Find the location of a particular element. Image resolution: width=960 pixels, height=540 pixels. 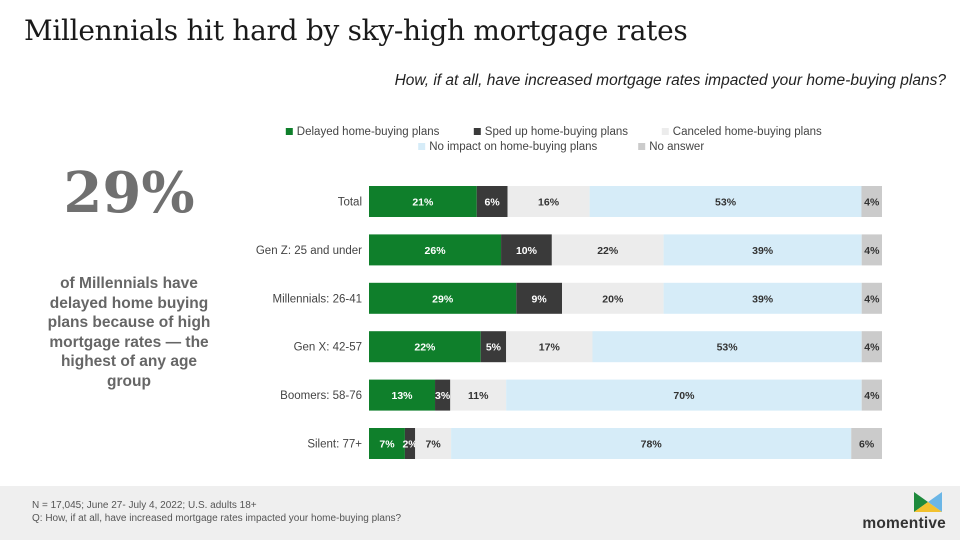

data-label: 70% is located at coordinates (684, 396).